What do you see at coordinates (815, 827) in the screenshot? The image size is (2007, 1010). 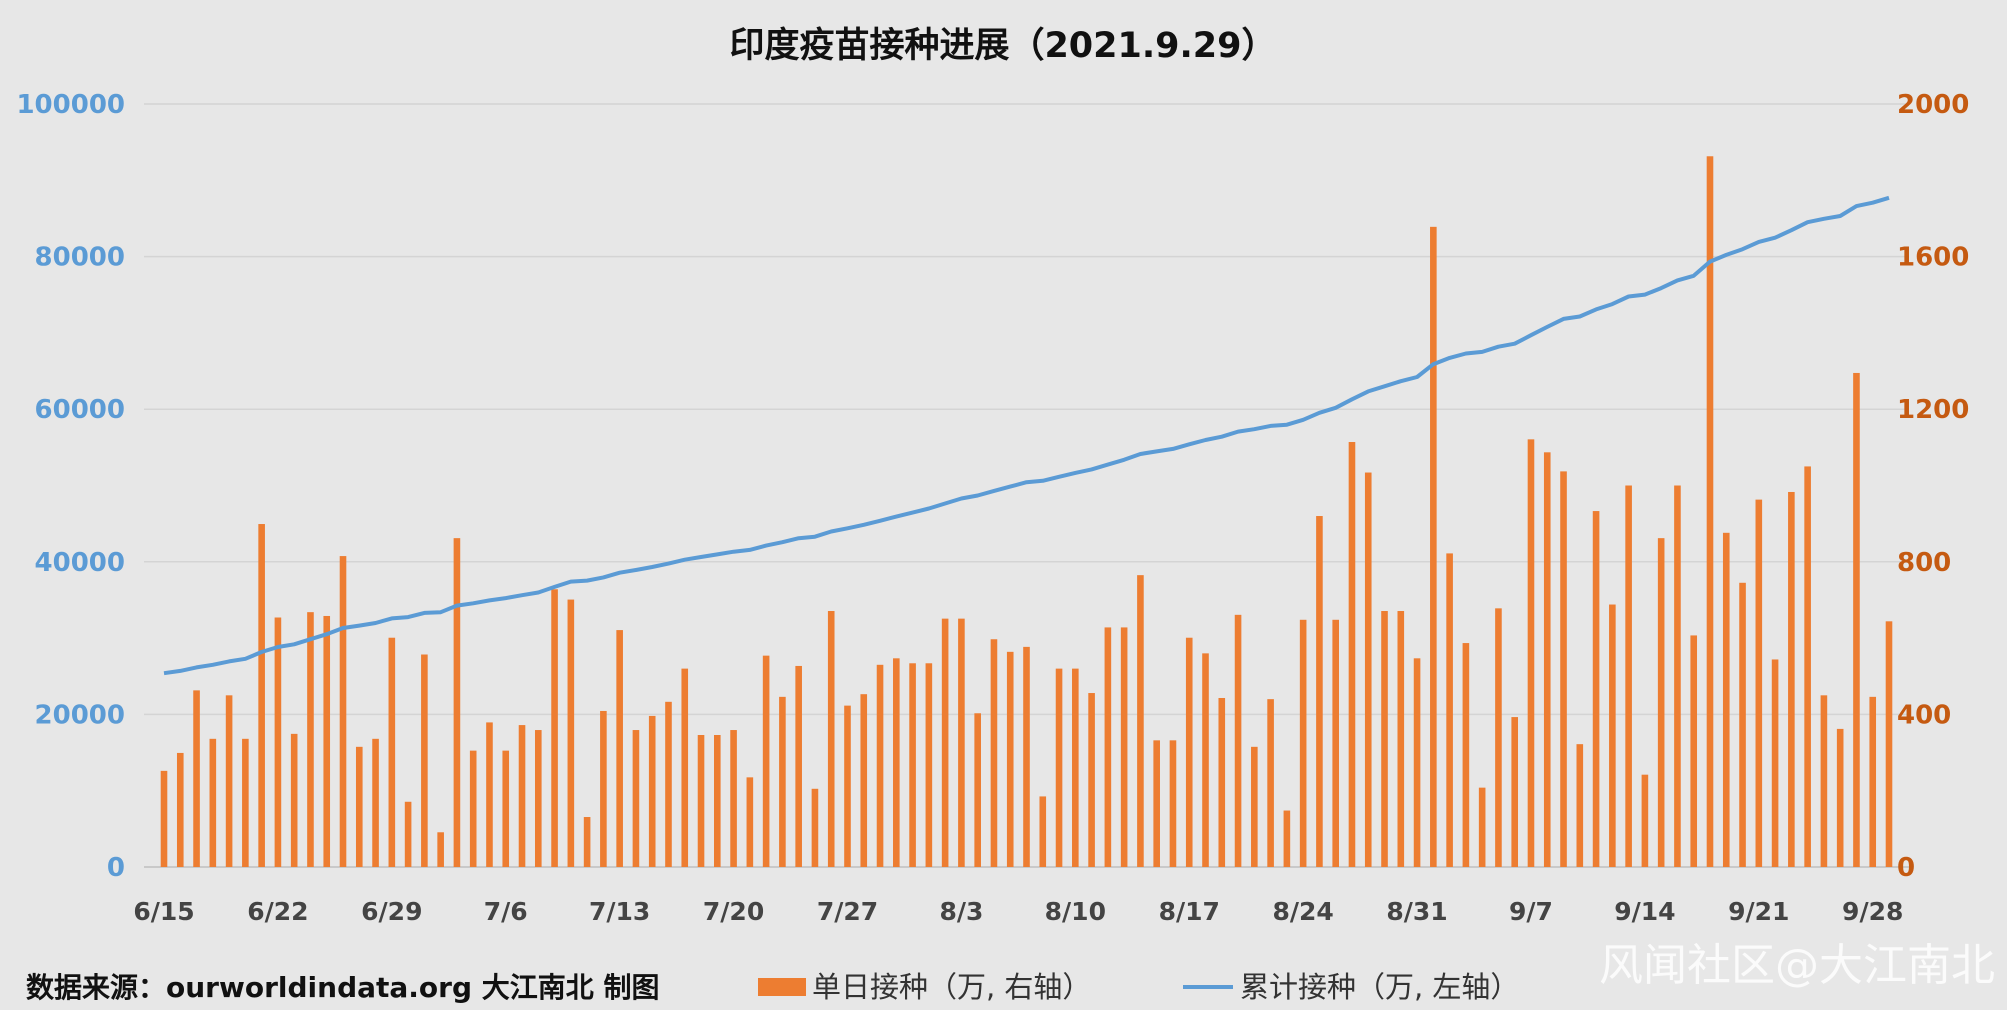 I see `bar-7/25` at bounding box center [815, 827].